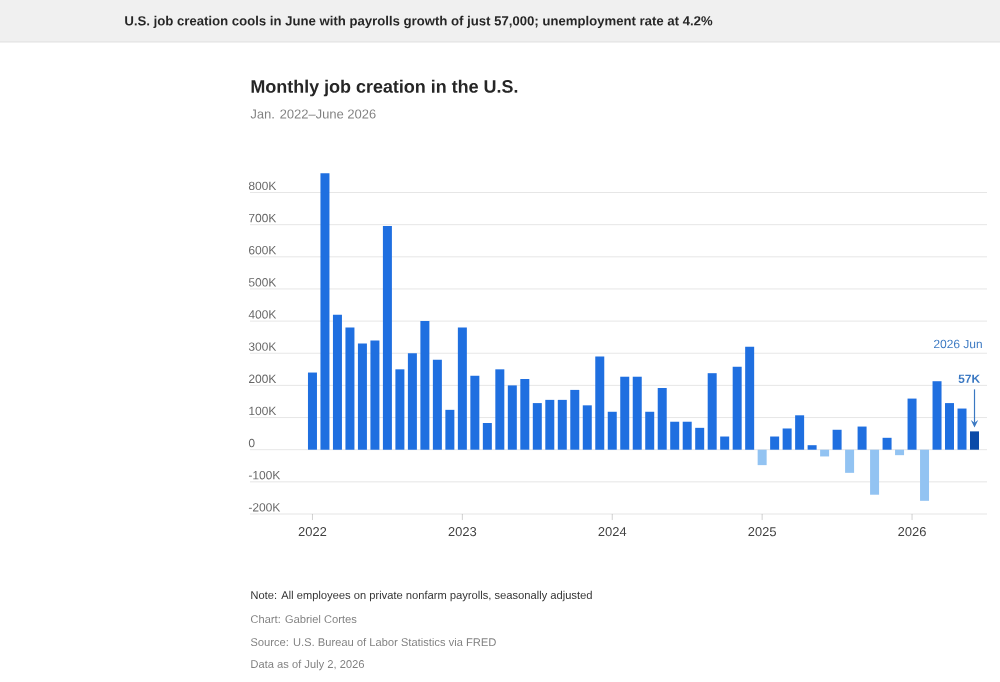 The height and width of the screenshot is (682, 1000). Describe the element at coordinates (384, 88) in the screenshot. I see `chart-title: Monthly job creation in the U.S.` at that location.